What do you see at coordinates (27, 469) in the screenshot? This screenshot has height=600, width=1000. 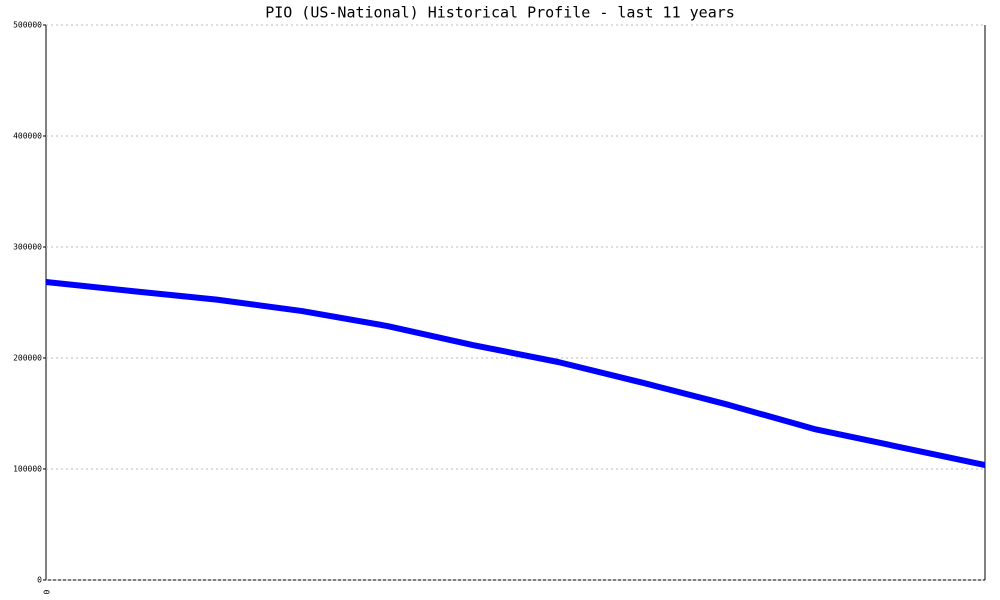 I see `y-tick-label: 100000` at bounding box center [27, 469].